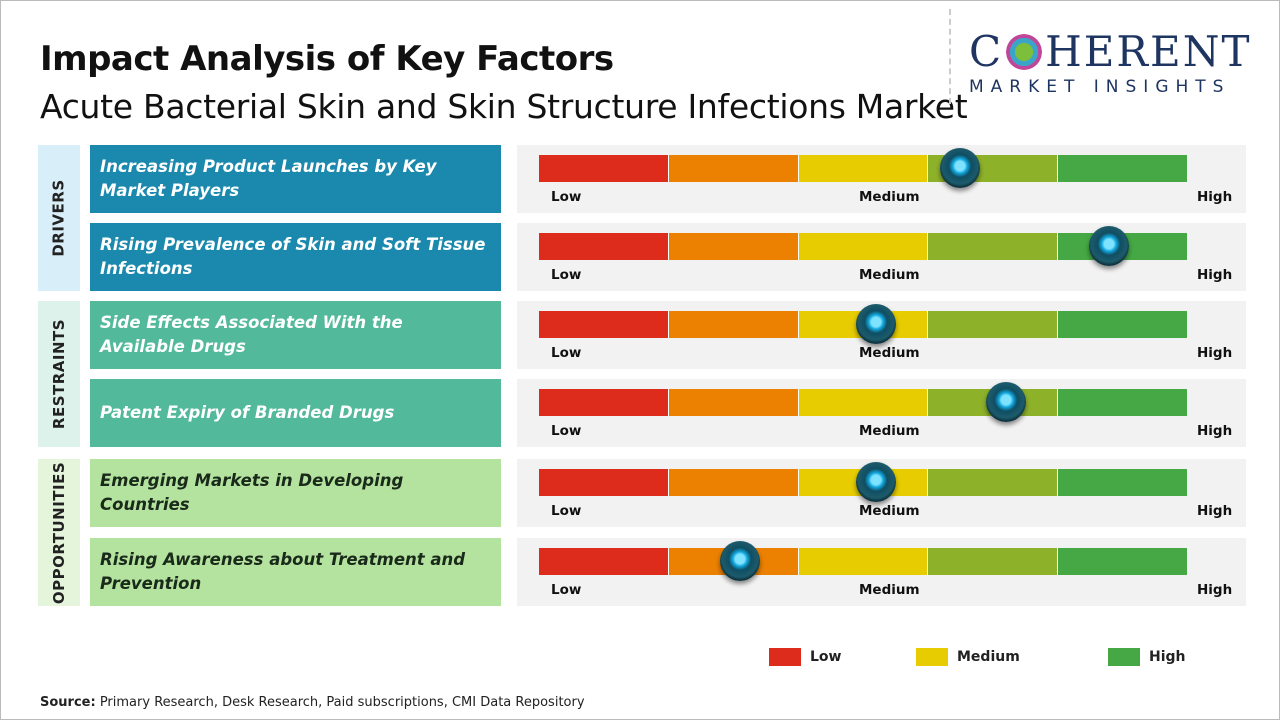  Describe the element at coordinates (59, 374) in the screenshot. I see `category-label-restraints: RESTRAINTS` at that location.